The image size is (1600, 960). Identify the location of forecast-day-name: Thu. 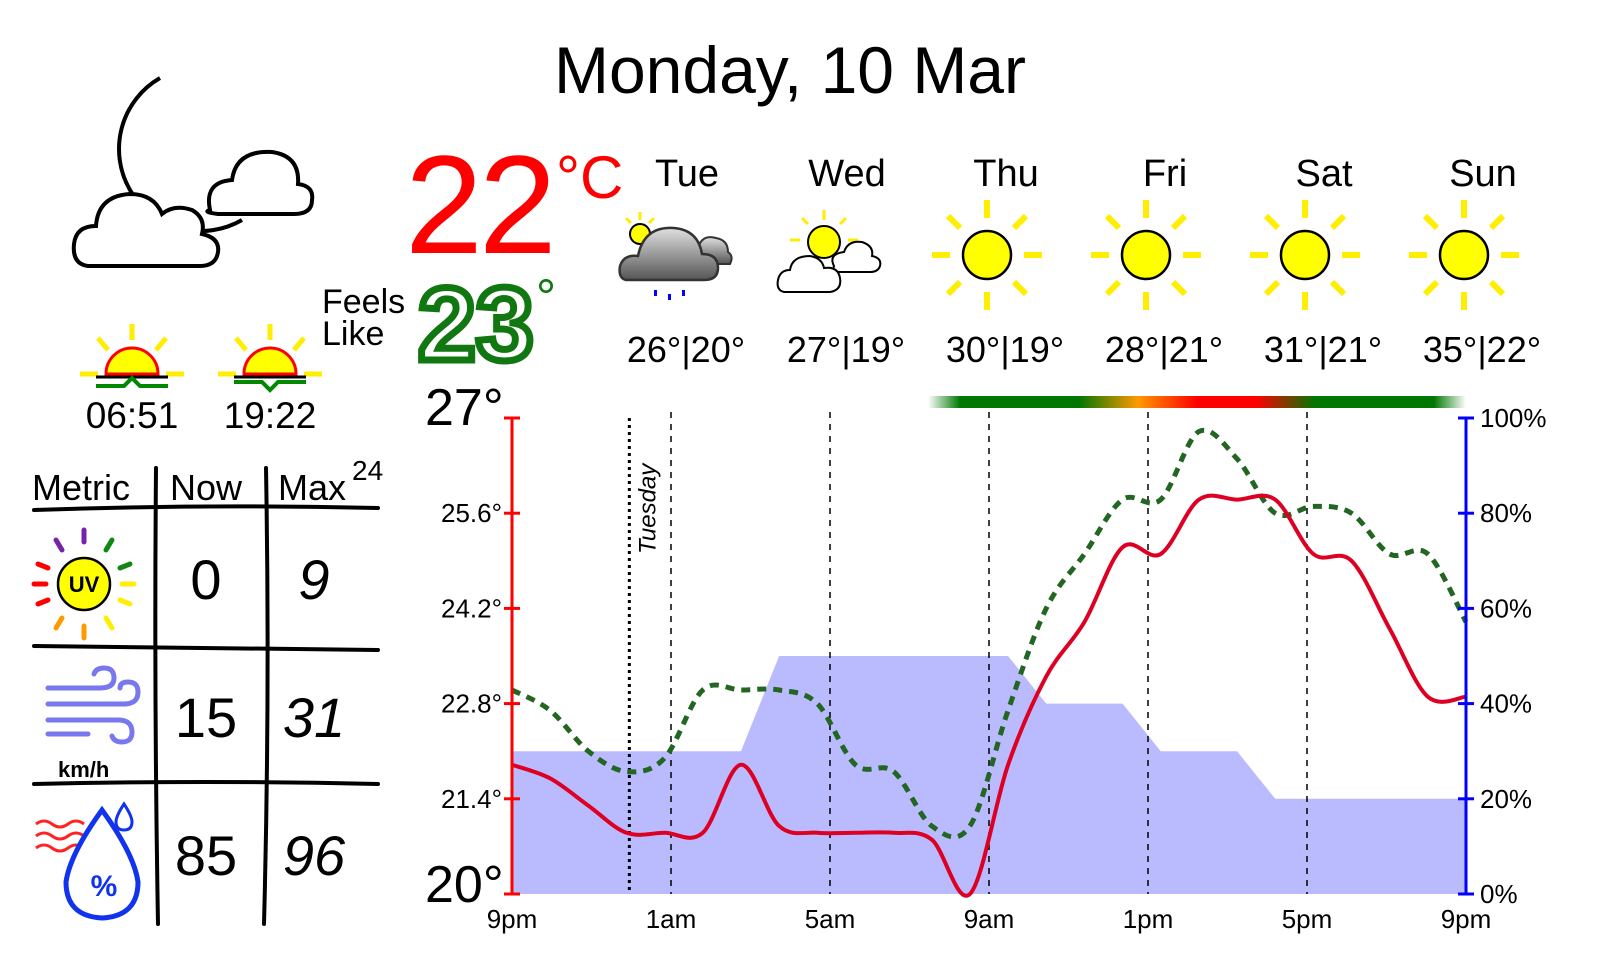
(1006, 174).